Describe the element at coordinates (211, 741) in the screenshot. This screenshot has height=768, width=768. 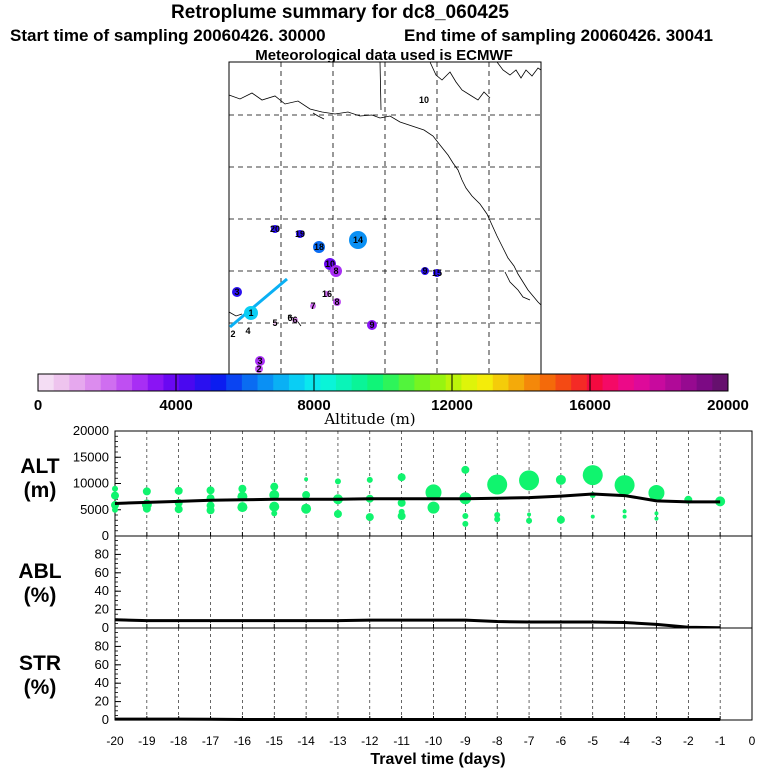
I see `x-tick-label: -17` at that location.